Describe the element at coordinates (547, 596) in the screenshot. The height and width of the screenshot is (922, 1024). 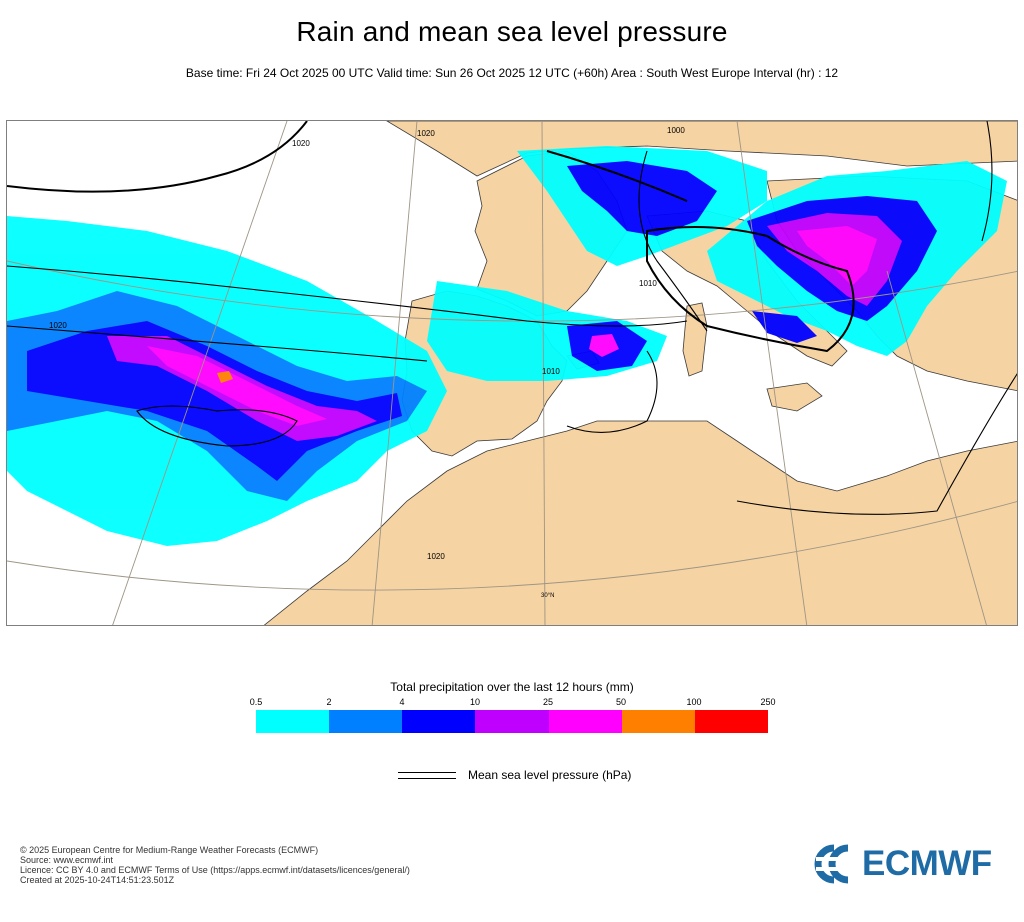
I see `latitude-label: 30°N` at that location.